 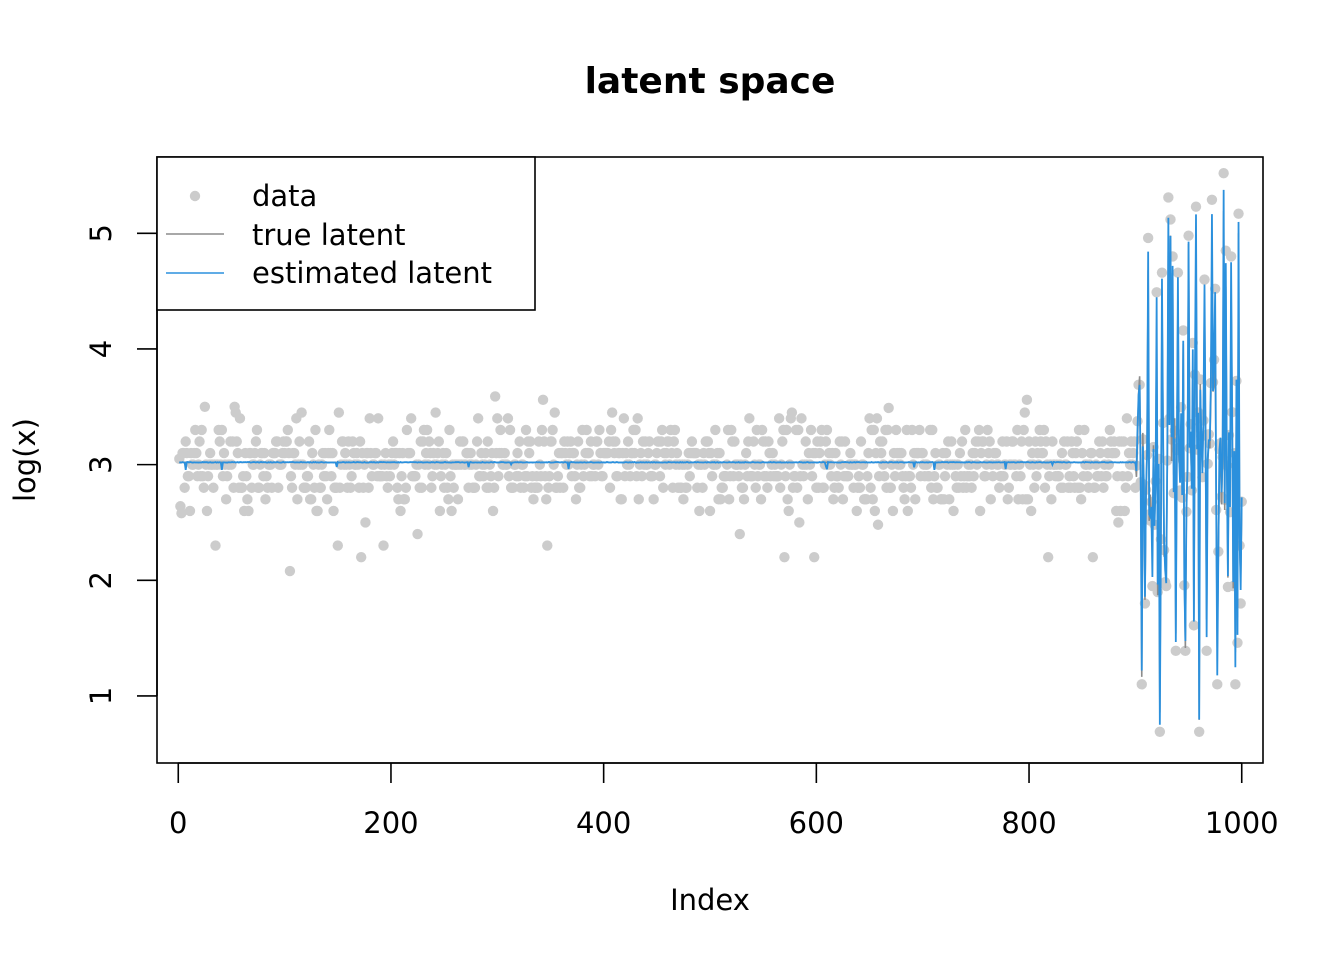 I want to click on y-axis-label: log(x), so click(x=25, y=460).